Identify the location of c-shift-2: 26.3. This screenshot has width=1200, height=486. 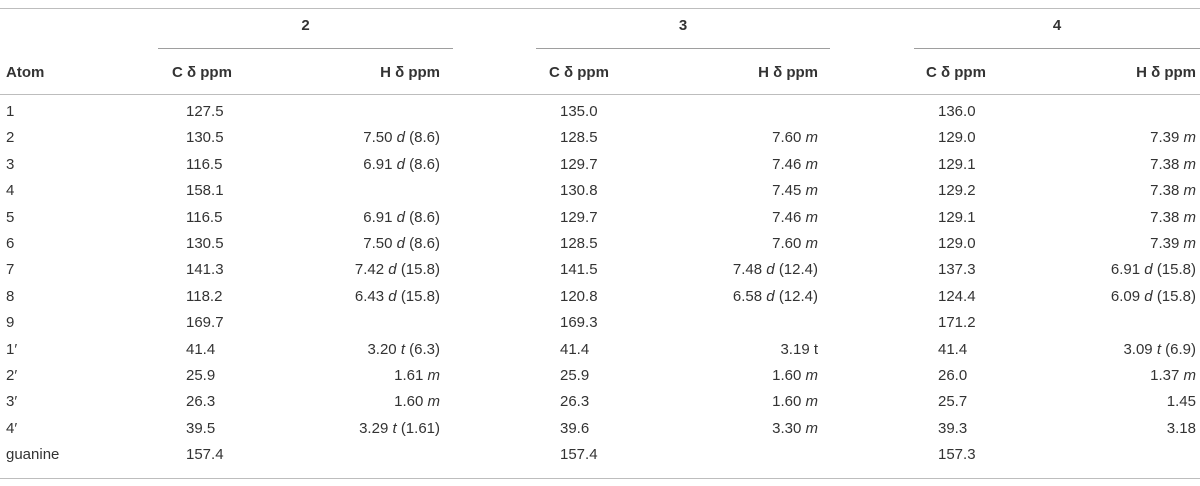
(201, 402).